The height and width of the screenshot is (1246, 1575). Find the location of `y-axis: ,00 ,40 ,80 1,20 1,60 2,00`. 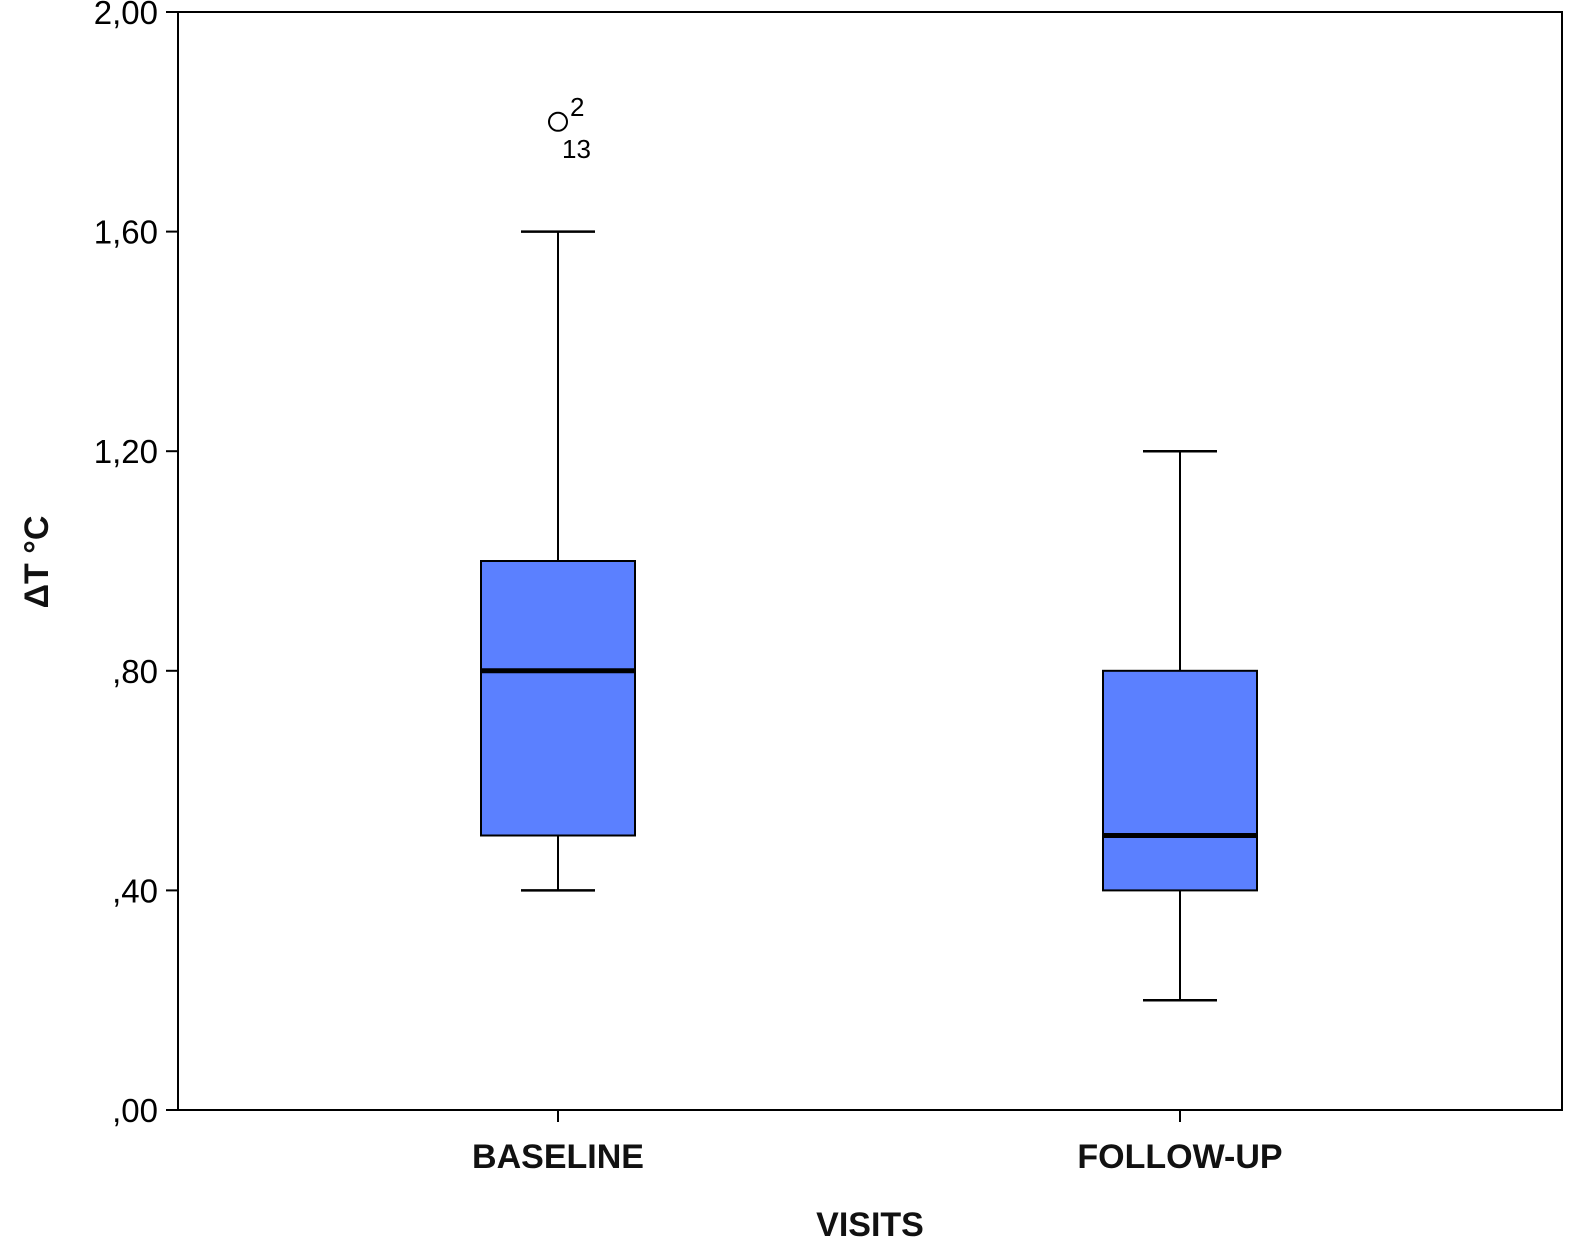

y-axis: ,00 ,40 ,80 1,20 1,60 2,00 is located at coordinates (136, 564).